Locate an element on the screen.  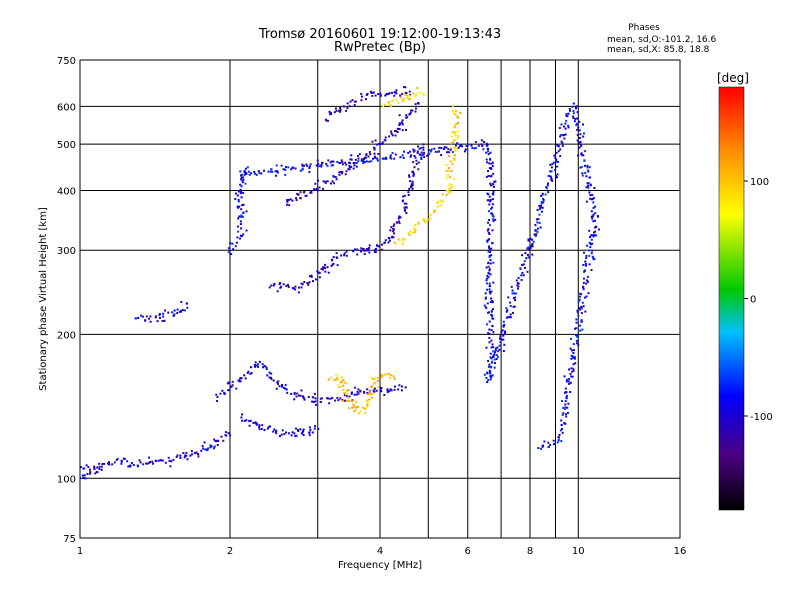
x-tick-label: 1 is located at coordinates (80, 551).